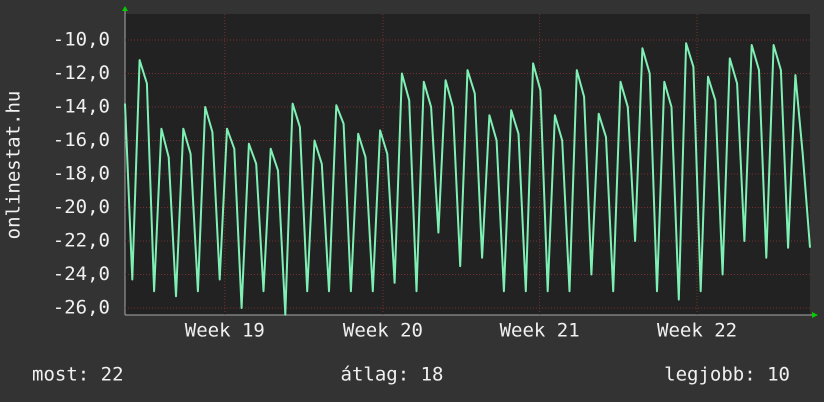 This screenshot has height=402, width=824. Describe the element at coordinates (697, 331) in the screenshot. I see `x-tick-label: Week 22` at that location.